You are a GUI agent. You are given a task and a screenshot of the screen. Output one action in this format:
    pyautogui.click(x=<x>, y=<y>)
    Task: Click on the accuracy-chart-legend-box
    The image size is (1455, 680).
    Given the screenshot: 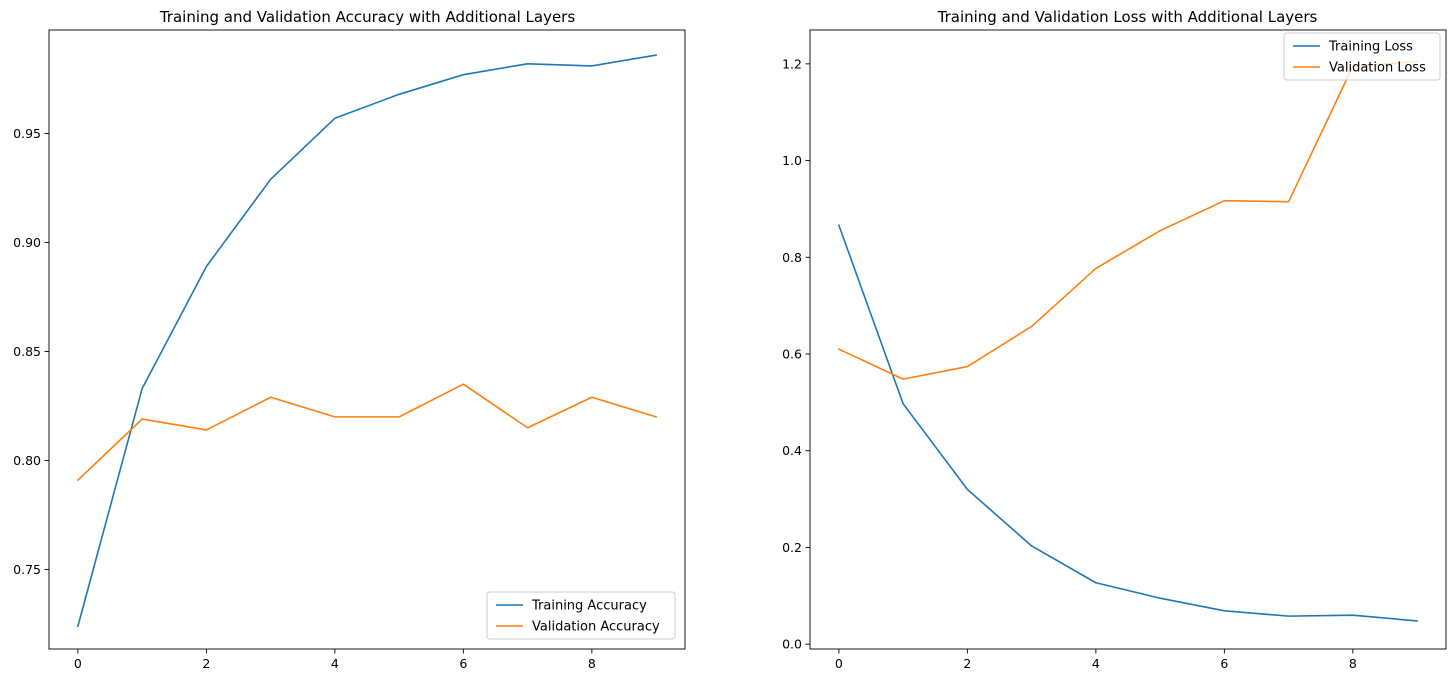 What is the action you would take?
    pyautogui.click(x=581, y=615)
    